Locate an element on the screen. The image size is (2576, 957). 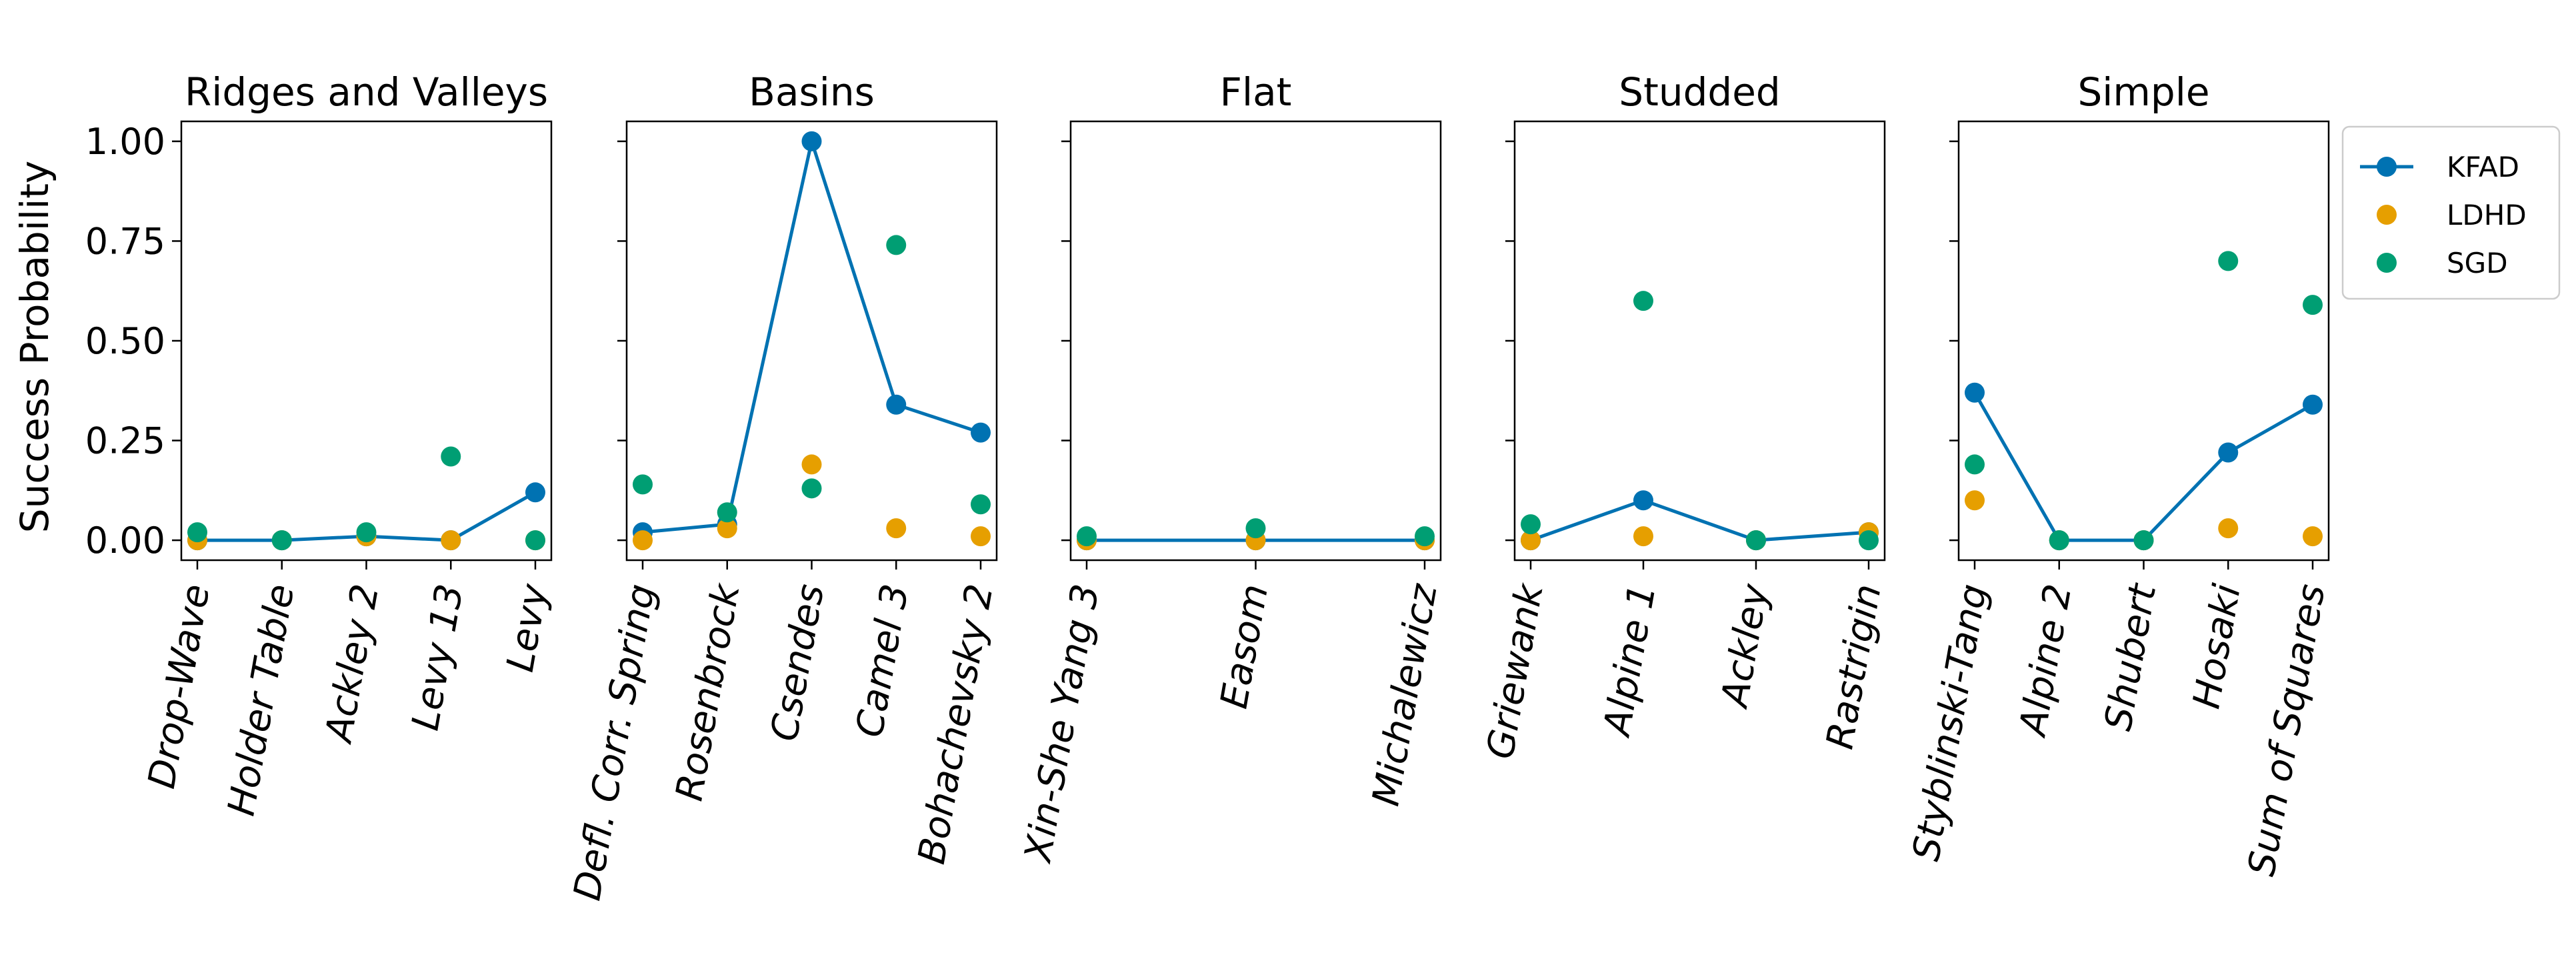
x-tick-label: Levy 13 is located at coordinates (438, 657).